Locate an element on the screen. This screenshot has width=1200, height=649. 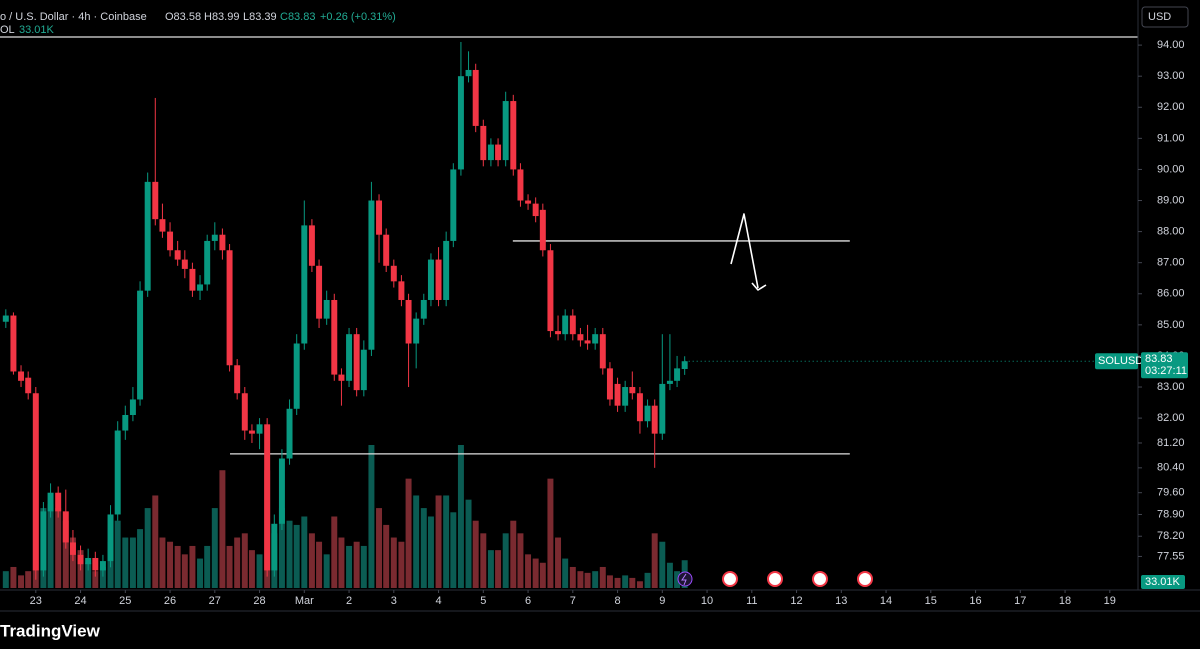
volume-badge is located at coordinates (1163, 582).